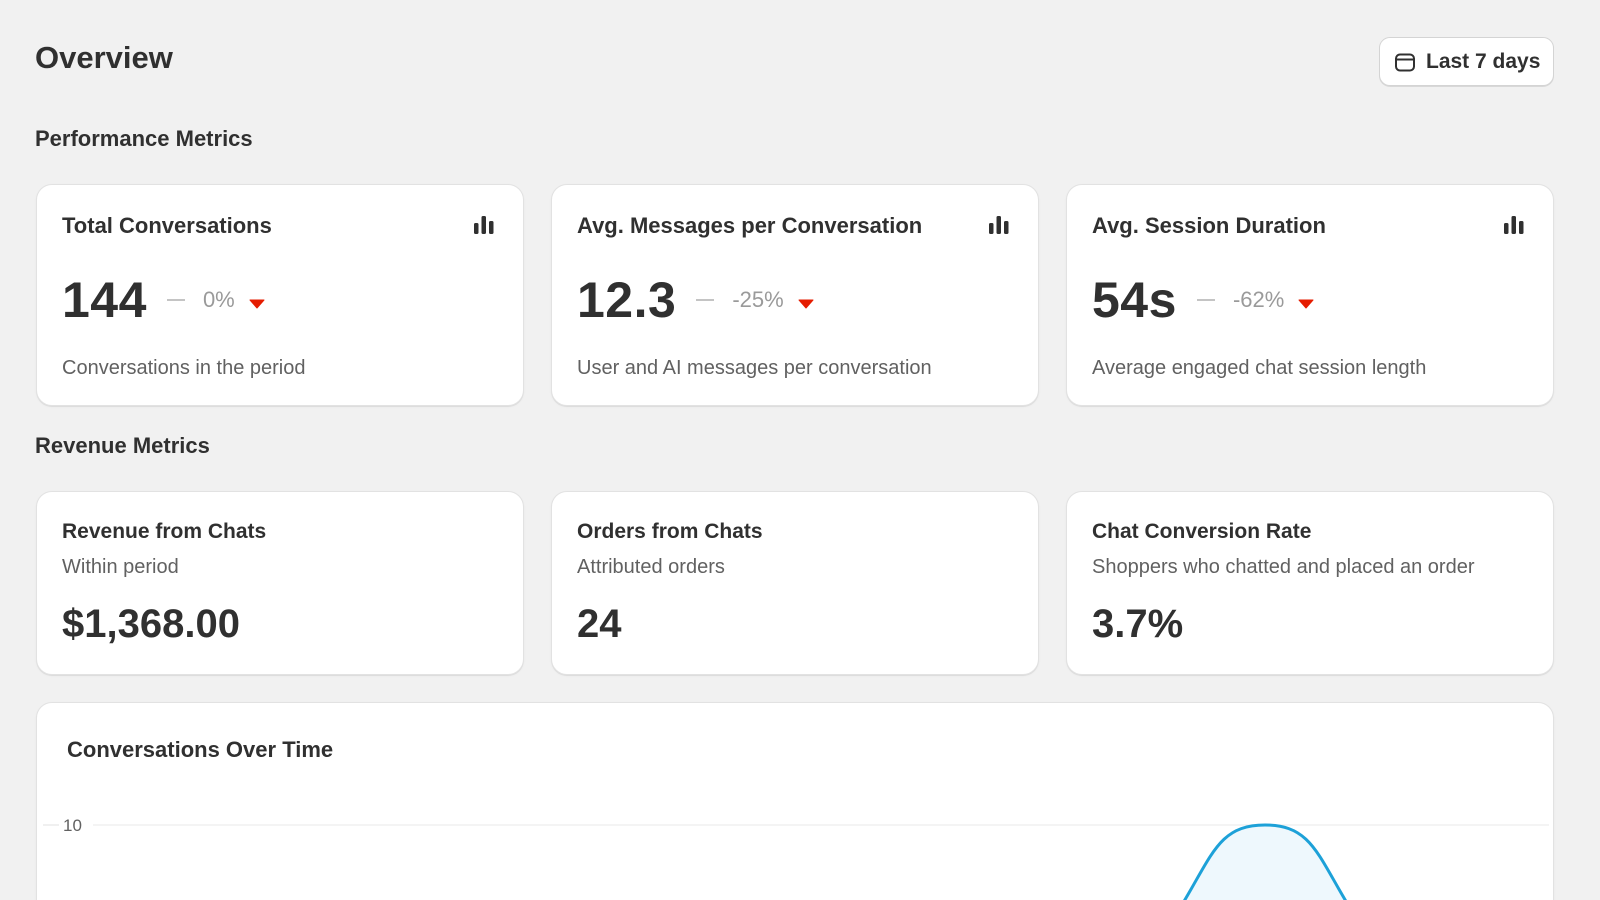 This screenshot has width=1600, height=900. What do you see at coordinates (120, 567) in the screenshot?
I see `card-subtitle: Within period` at bounding box center [120, 567].